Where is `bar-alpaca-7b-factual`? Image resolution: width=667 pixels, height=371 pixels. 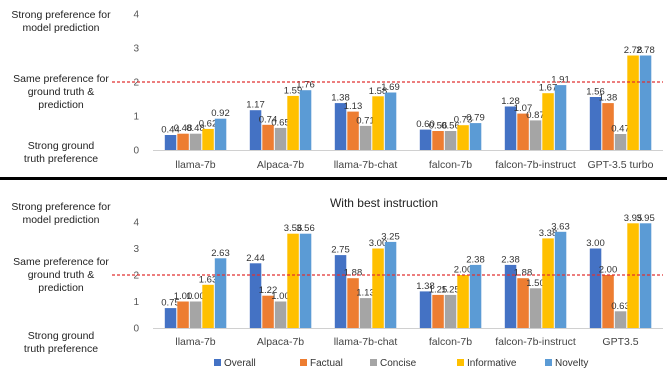
bar-alpaca-7b-factual is located at coordinates (268, 137).